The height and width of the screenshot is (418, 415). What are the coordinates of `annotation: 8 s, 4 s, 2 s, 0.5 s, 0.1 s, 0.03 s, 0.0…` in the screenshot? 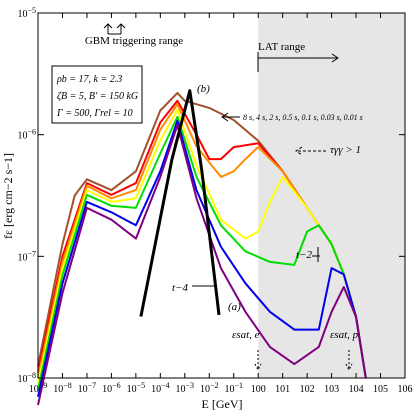 It's located at (303, 117).